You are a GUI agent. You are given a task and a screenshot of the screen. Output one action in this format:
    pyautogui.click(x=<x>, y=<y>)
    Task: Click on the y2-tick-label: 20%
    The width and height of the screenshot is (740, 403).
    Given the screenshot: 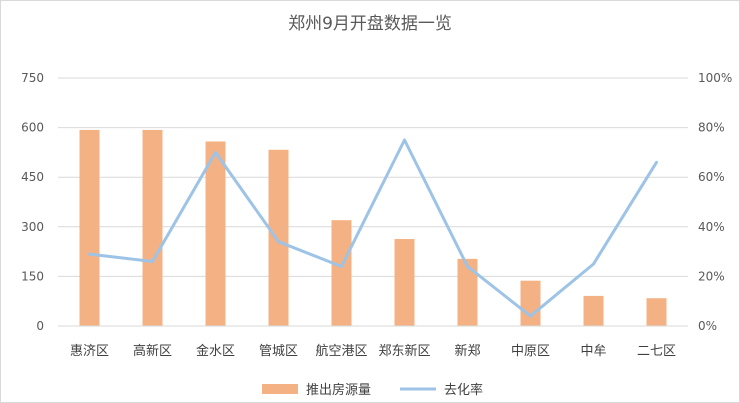 What is the action you would take?
    pyautogui.click(x=711, y=276)
    